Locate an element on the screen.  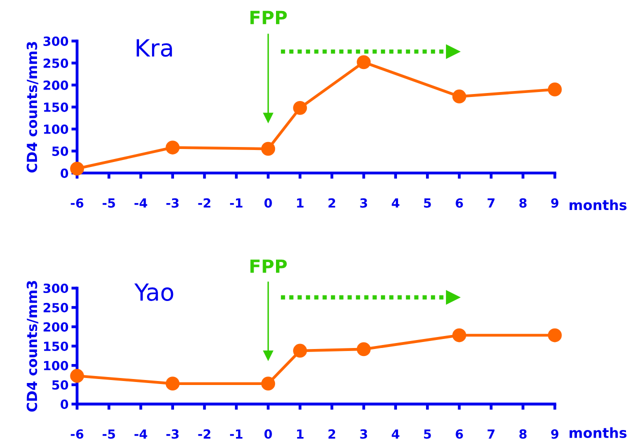
chart-title: Yao is located at coordinates (154, 292).